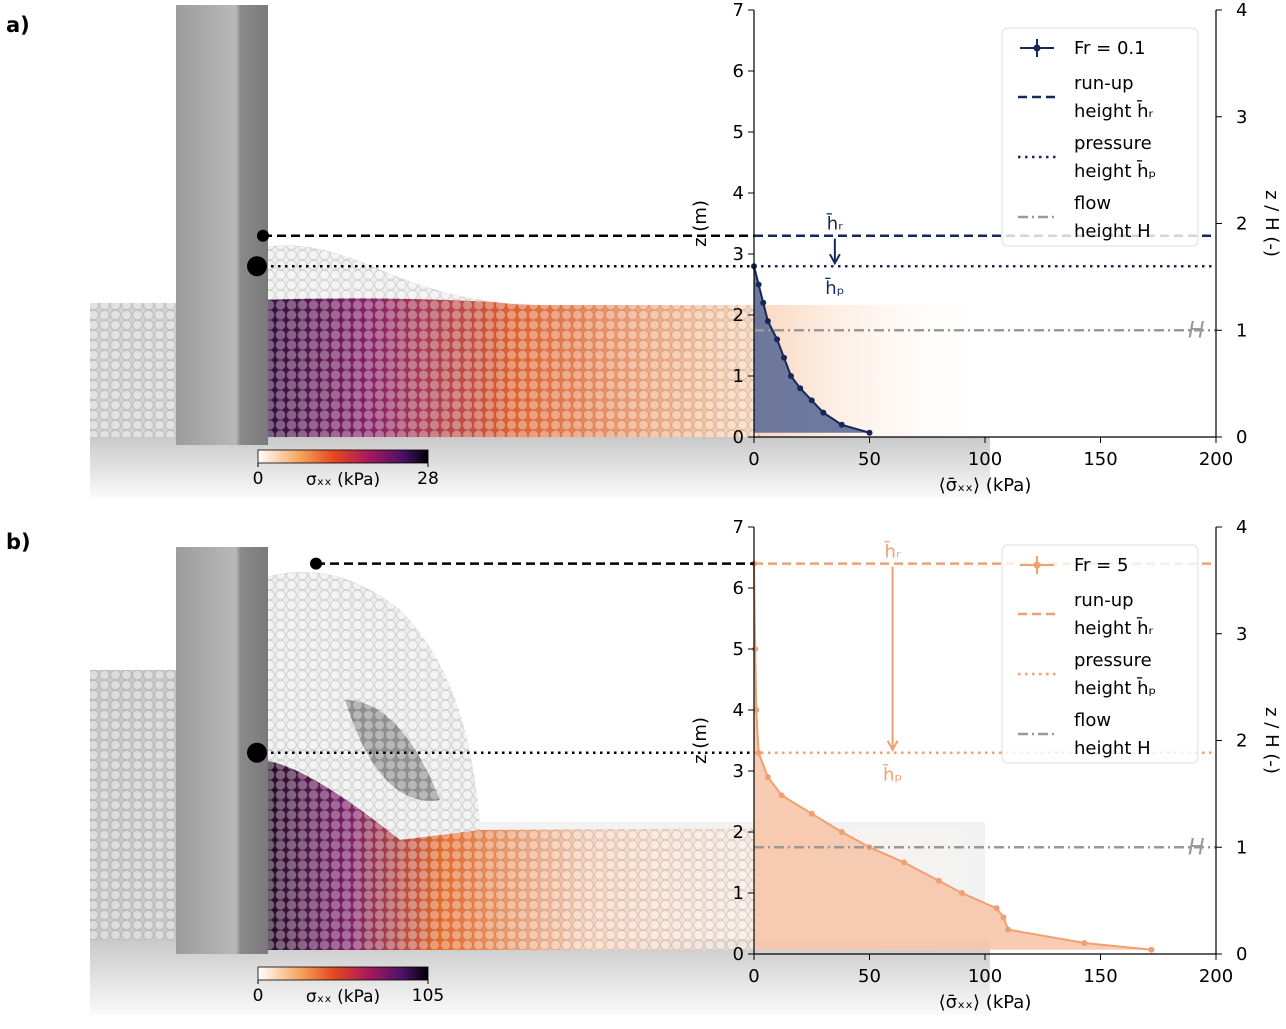 This screenshot has width=1286, height=1029. I want to click on x-axis-title: ⟨σ̄ₓₓ⟩ (kPa), so click(985, 485).